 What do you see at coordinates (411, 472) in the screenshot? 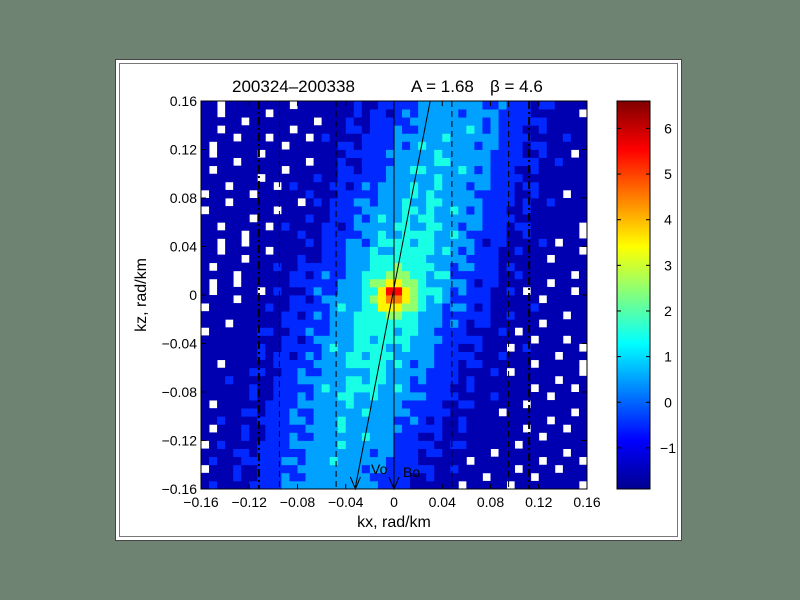
I see `bo-label: Bo` at bounding box center [411, 472].